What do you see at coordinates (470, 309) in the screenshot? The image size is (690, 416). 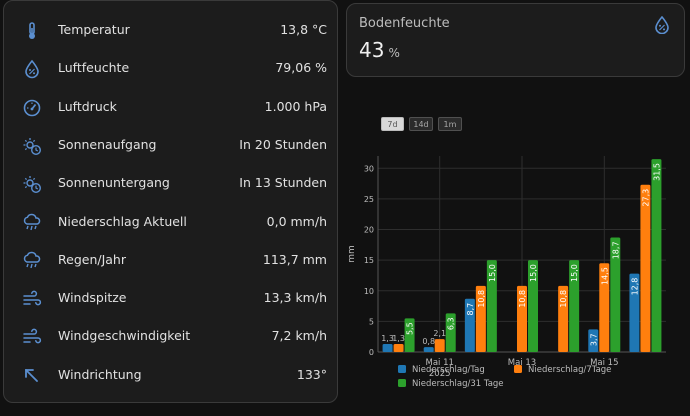 I see `bar-label: 8,7` at bounding box center [470, 309].